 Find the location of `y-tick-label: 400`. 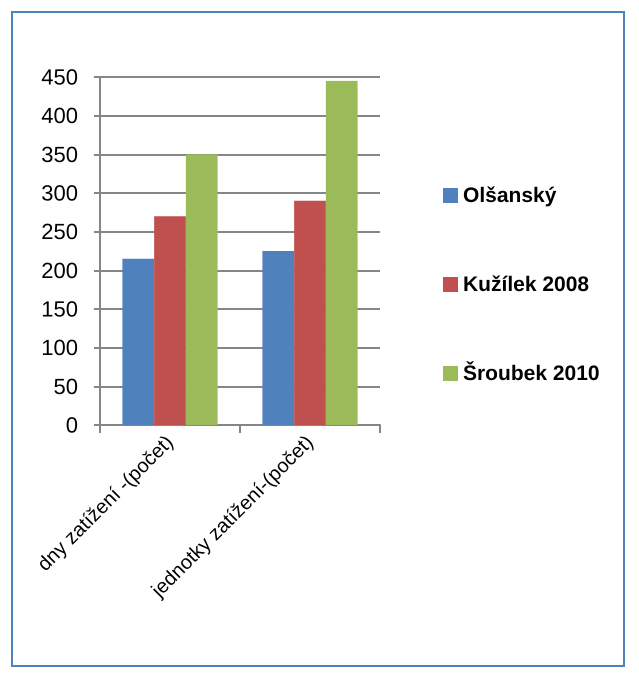

y-tick-label: 400 is located at coordinates (59, 115).